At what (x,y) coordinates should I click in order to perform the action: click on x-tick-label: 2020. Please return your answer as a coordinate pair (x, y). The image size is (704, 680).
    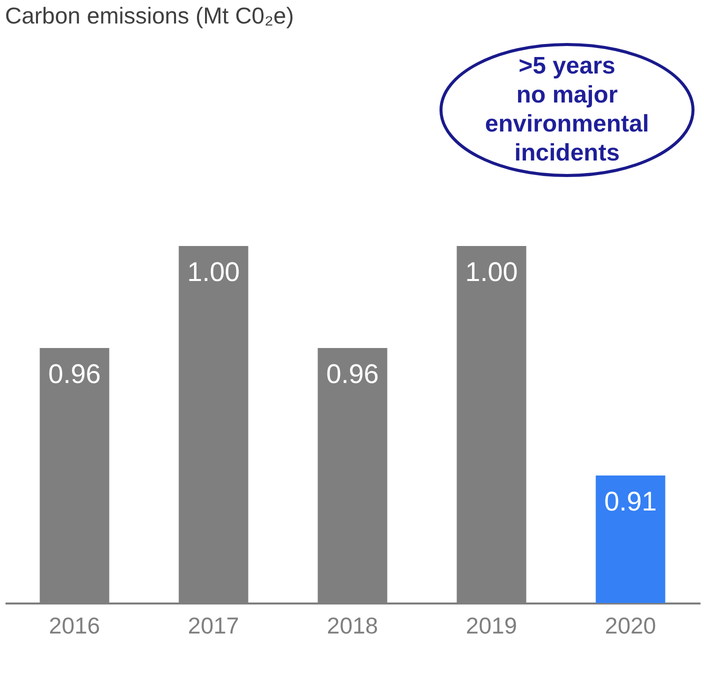
    Looking at the image, I should click on (630, 625).